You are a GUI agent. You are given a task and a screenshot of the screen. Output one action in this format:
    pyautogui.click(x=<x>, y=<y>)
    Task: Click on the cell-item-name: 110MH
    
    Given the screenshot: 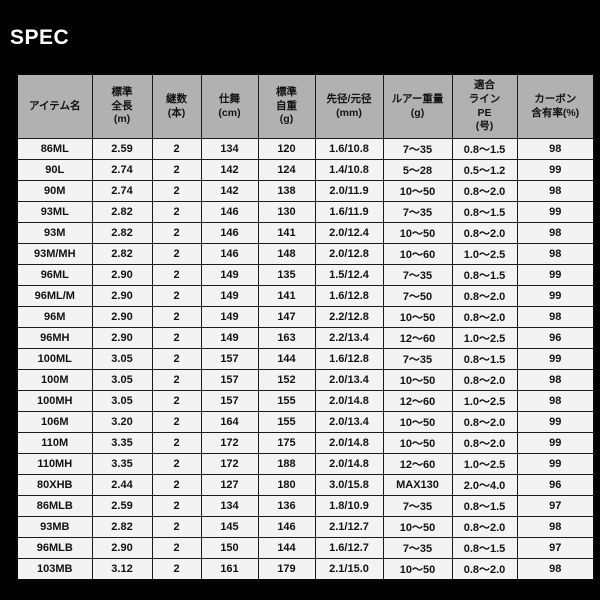 What is the action you would take?
    pyautogui.click(x=54, y=464)
    